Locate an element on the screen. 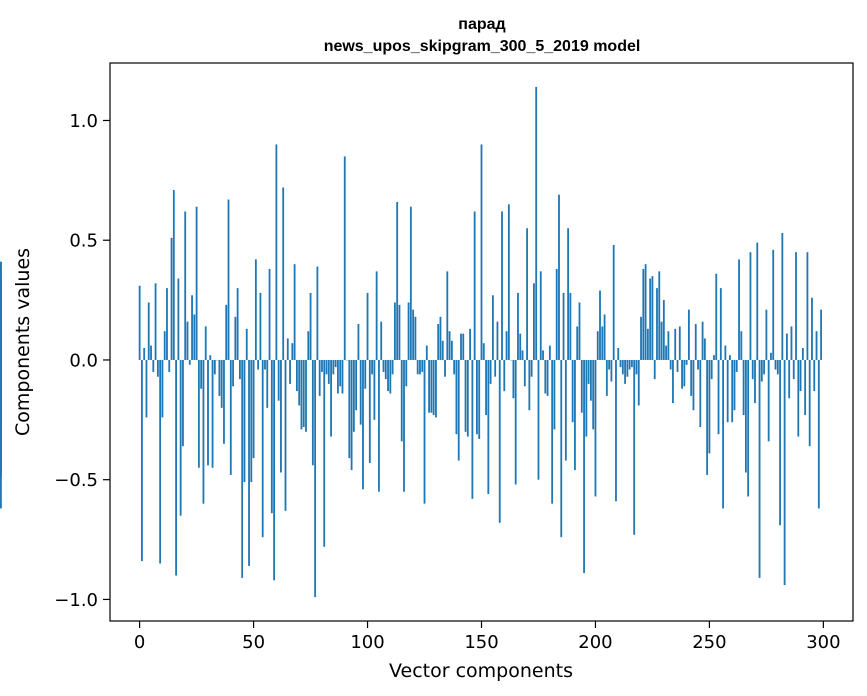  chart-title-line-1: парад is located at coordinates (481, 24).